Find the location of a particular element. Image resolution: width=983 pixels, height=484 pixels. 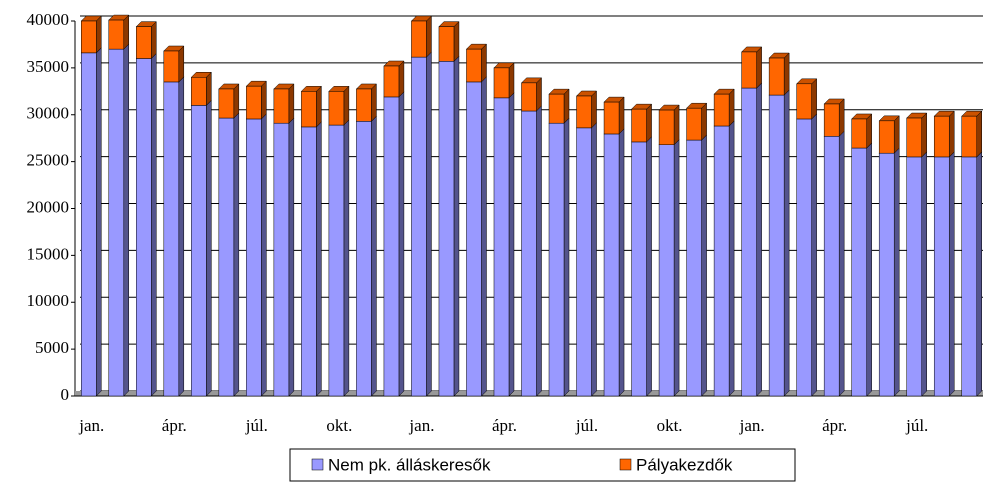

y-tick-label: 40000 is located at coordinates (48, 19).